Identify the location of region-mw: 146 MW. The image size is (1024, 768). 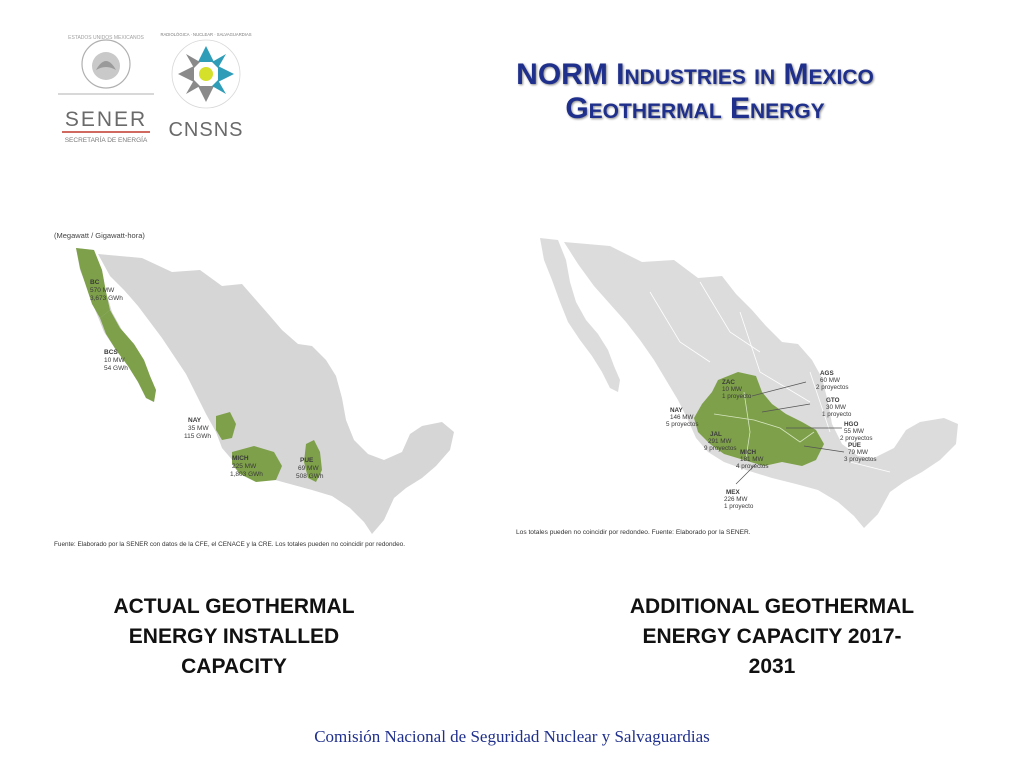
(682, 417).